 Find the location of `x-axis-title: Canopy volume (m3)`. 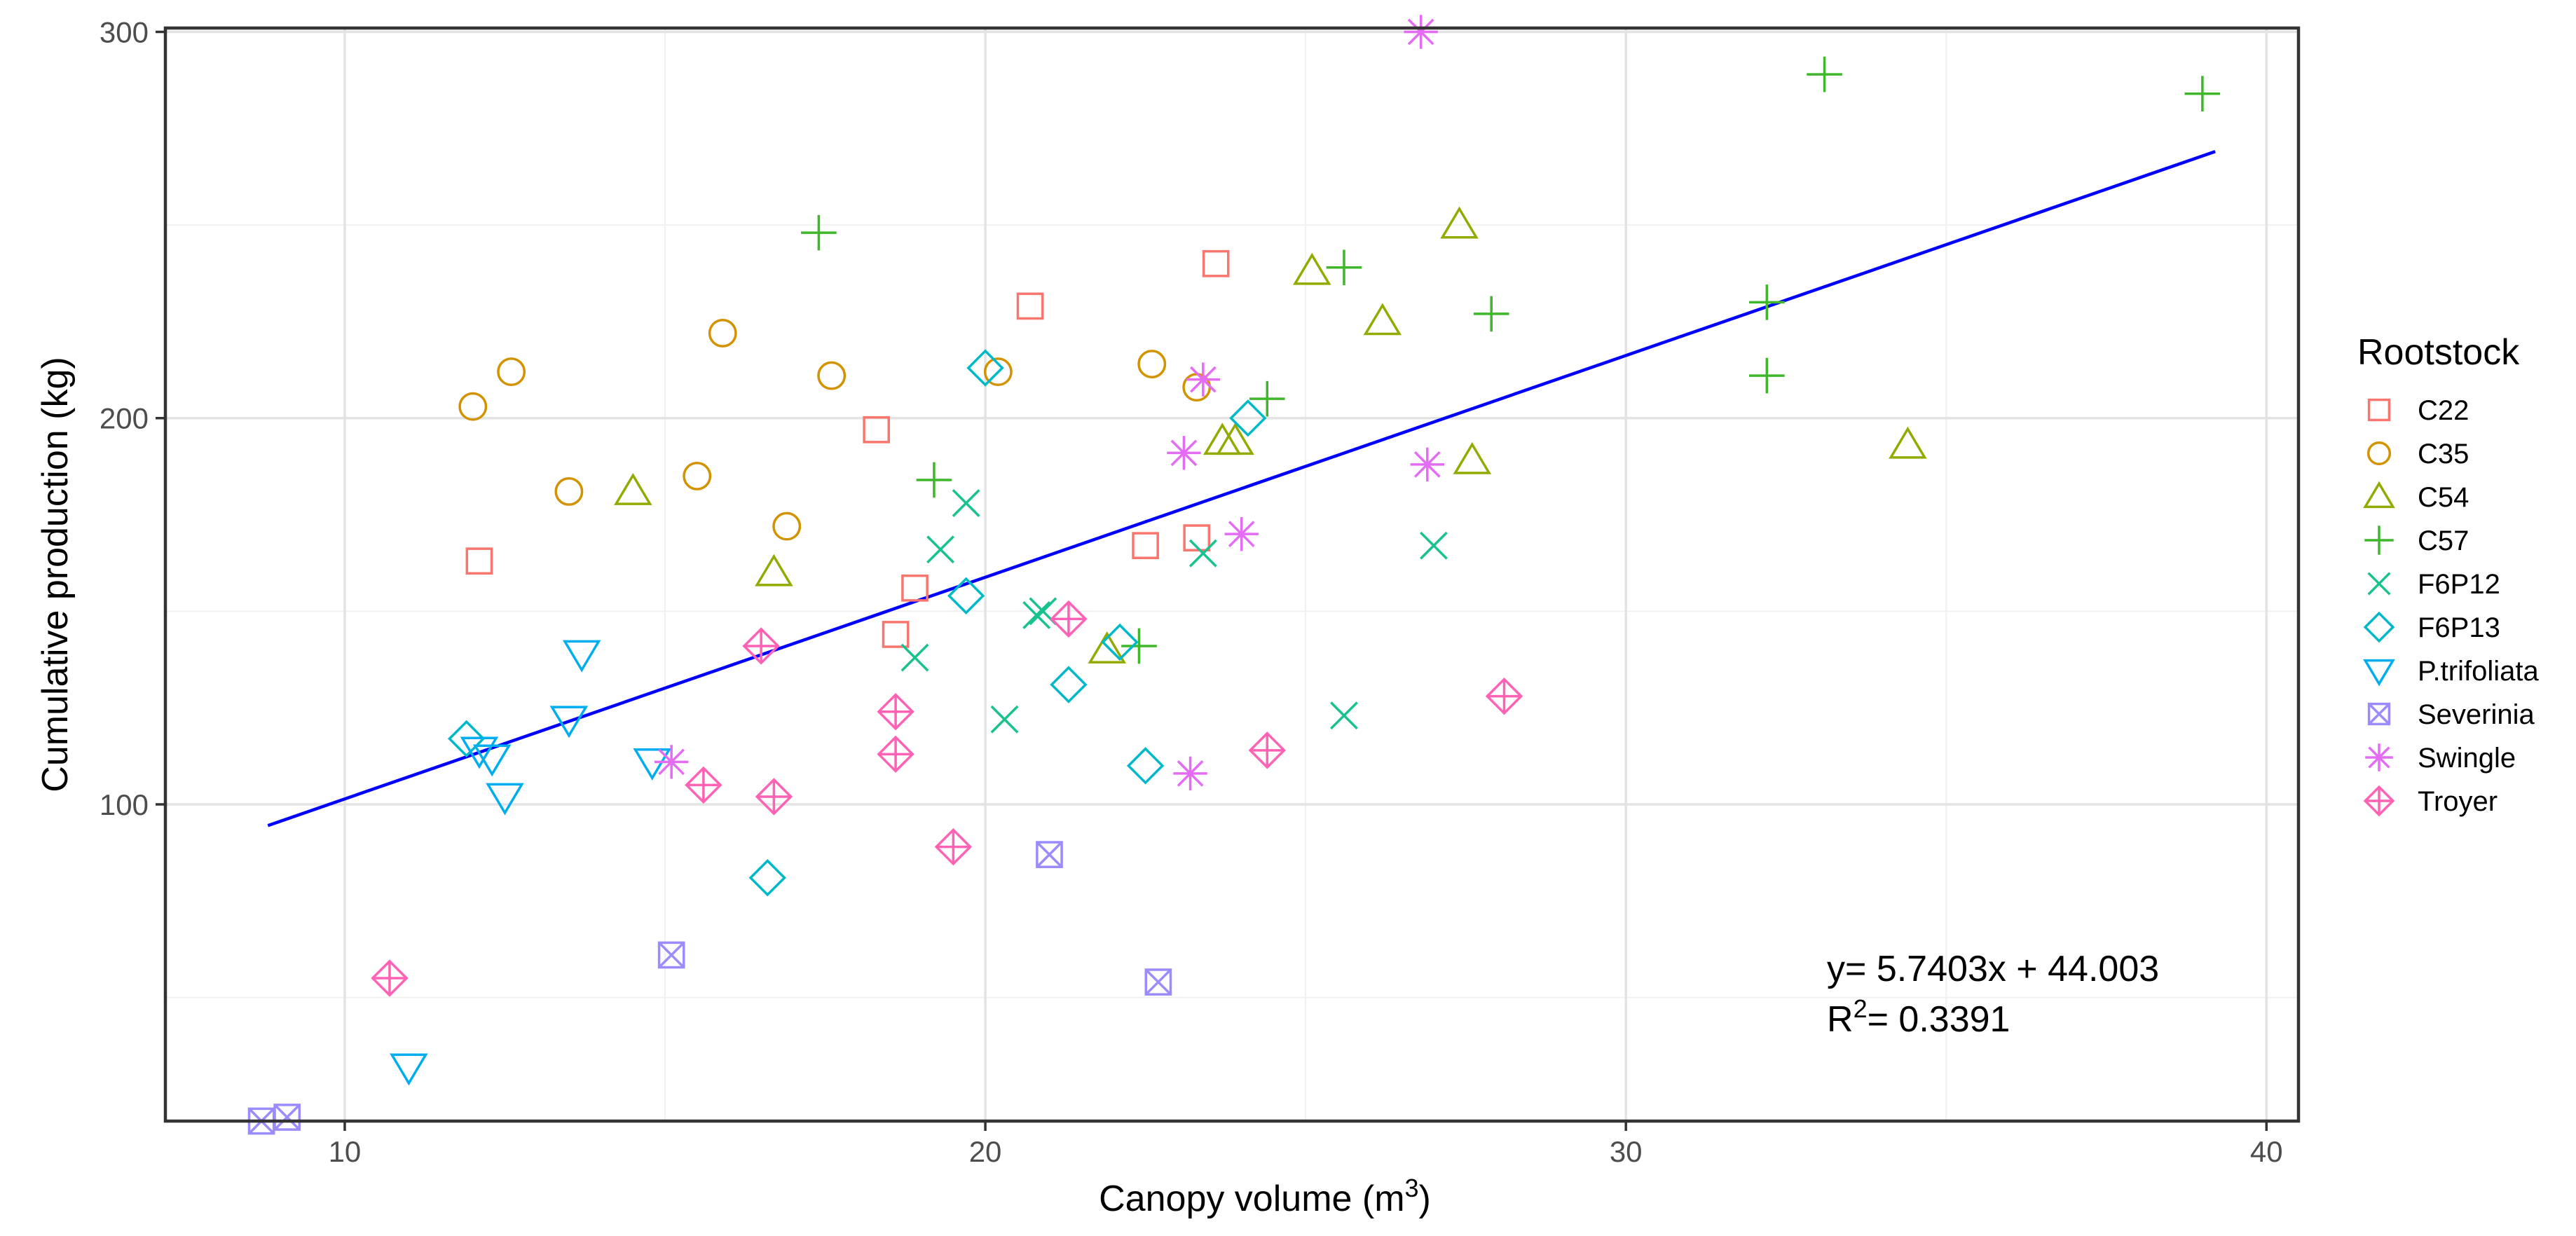

x-axis-title: Canopy volume (m3) is located at coordinates (1265, 1196).